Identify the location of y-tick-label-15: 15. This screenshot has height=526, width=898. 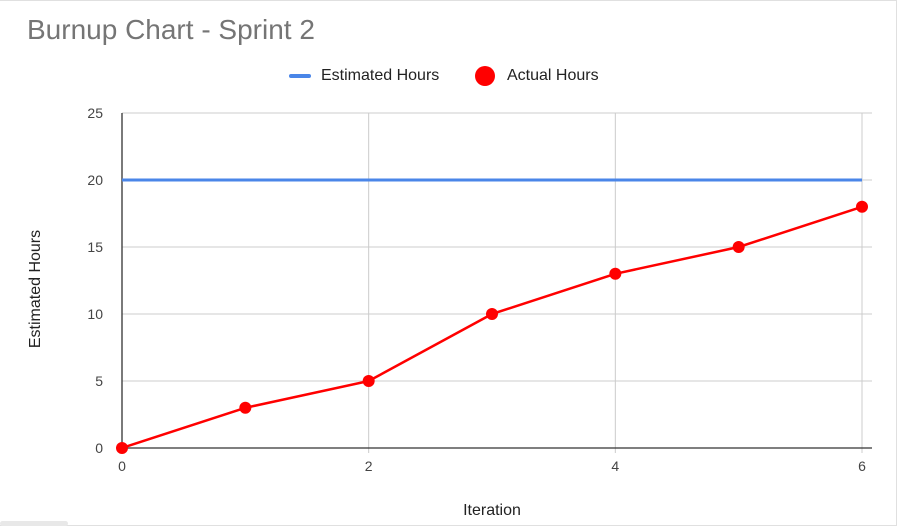
(95, 247).